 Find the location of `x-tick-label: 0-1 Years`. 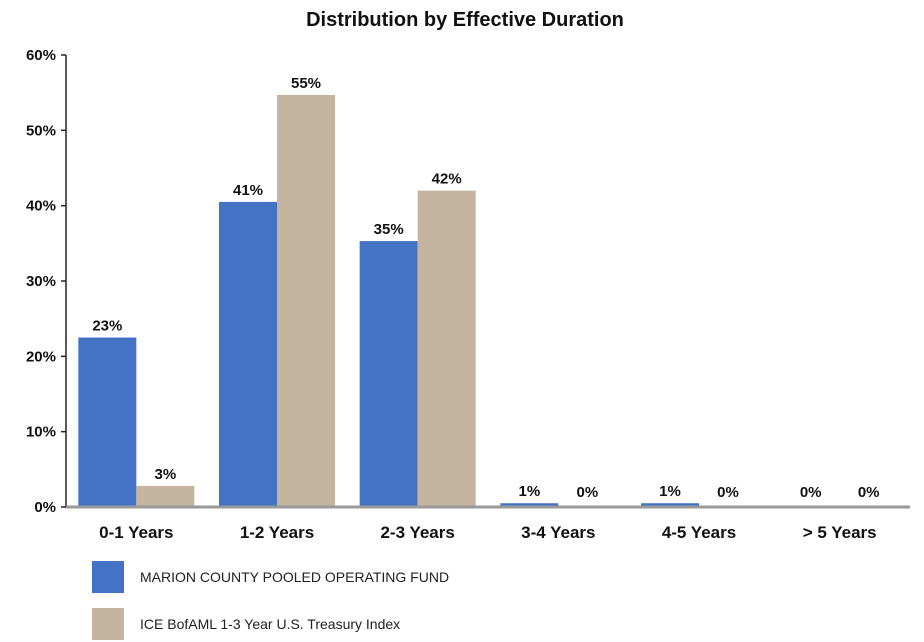

x-tick-label: 0-1 Years is located at coordinates (136, 532).